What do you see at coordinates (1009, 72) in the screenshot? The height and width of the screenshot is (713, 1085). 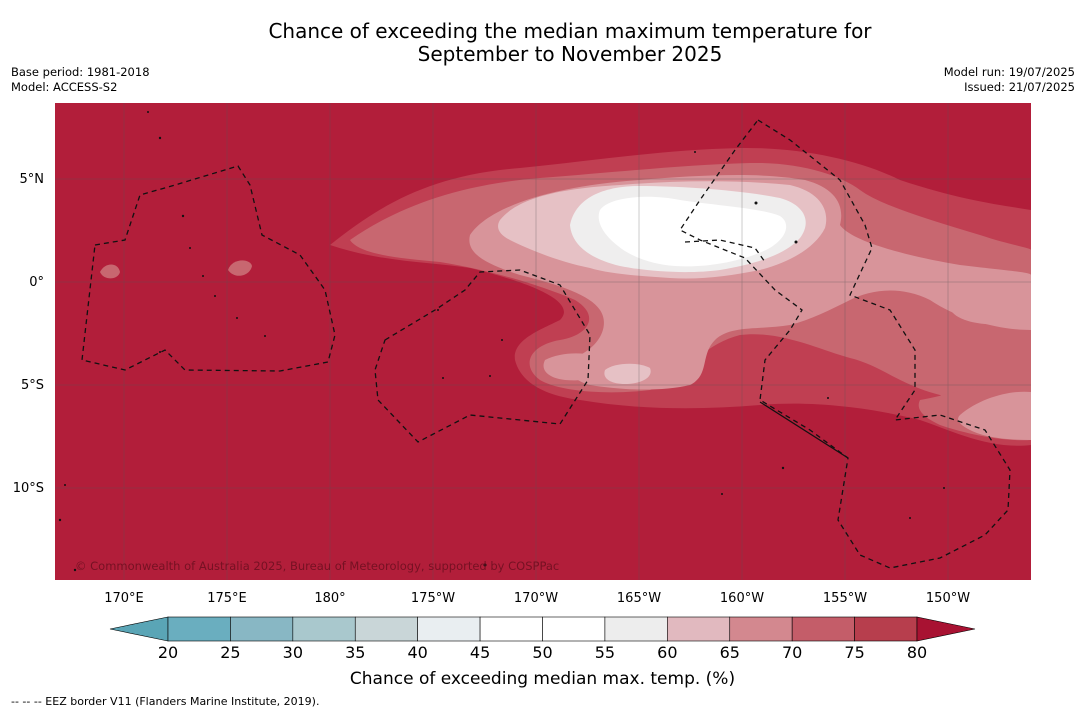 I see `model-run: Model run: 19/07/2025` at bounding box center [1009, 72].